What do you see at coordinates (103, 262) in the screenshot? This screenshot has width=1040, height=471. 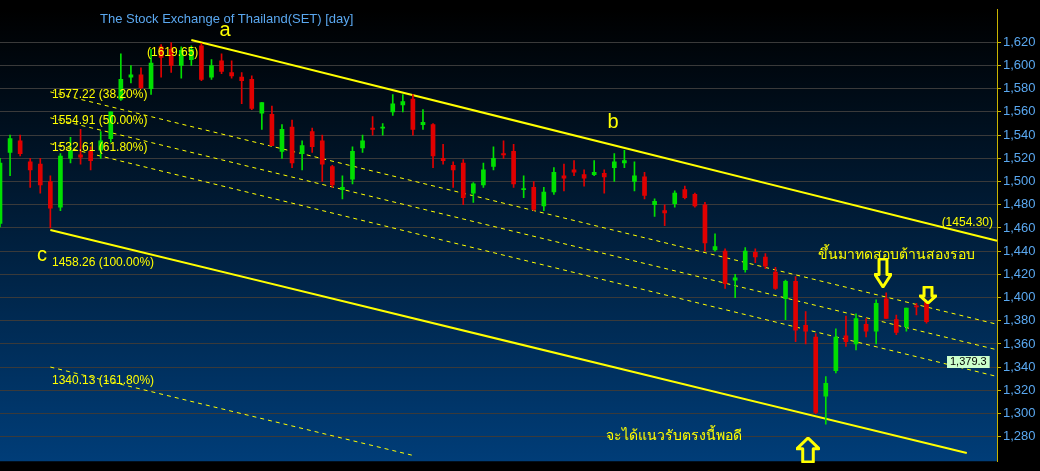 I see `annotation: 1458.26 (100.00%)` at bounding box center [103, 262].